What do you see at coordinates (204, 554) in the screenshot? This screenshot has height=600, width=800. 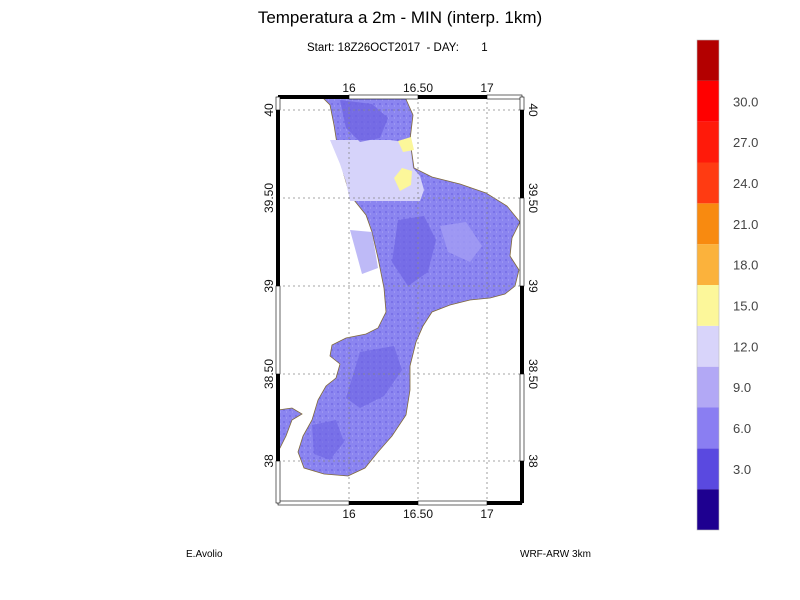 I see `author-label: E.Avolio` at bounding box center [204, 554].